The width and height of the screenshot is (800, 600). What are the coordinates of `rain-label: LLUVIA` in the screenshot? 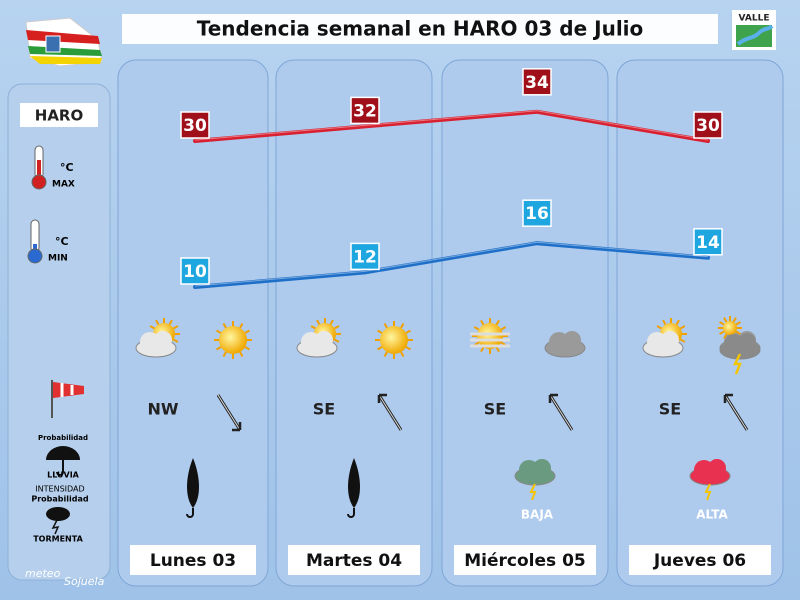 It's located at (63, 475).